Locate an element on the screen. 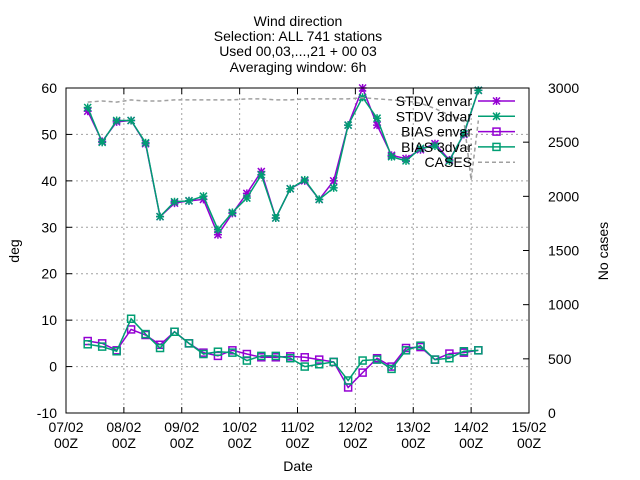  series-cases is located at coordinates (283, 138).